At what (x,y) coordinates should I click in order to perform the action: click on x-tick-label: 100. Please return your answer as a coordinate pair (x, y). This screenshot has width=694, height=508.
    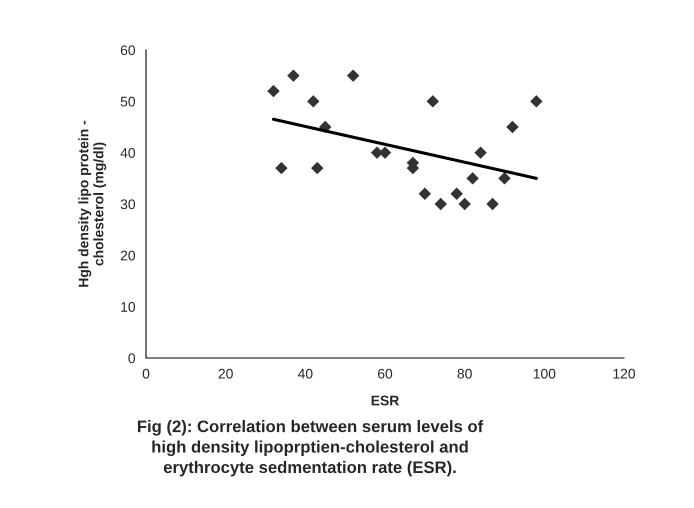
    Looking at the image, I should click on (545, 373).